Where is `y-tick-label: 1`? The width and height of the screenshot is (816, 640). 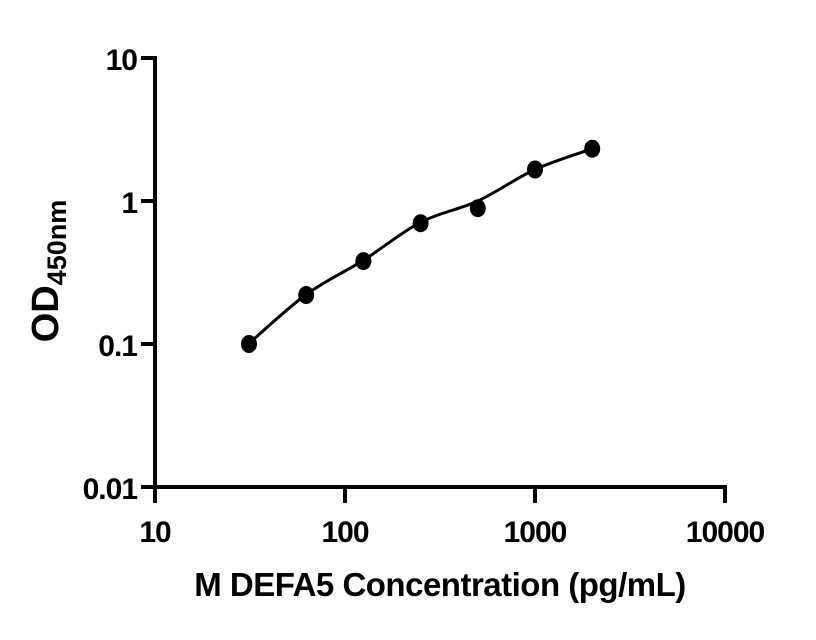 y-tick-label: 1 is located at coordinates (129, 203).